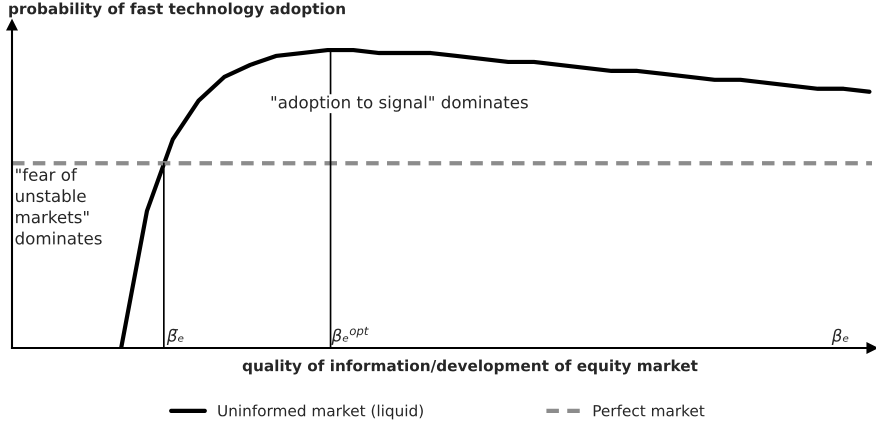  Describe the element at coordinates (649, 410) in the screenshot. I see `legend-label: Perfect market` at that location.